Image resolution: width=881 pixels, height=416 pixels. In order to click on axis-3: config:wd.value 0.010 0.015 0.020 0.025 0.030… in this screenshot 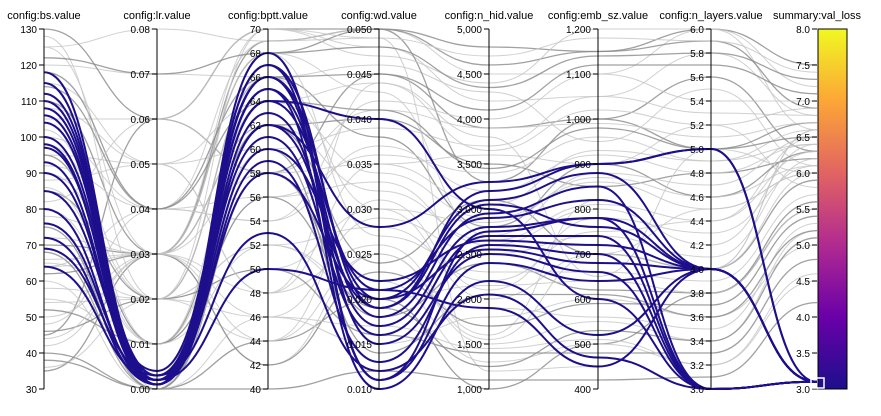, I will do `click(379, 203)`.